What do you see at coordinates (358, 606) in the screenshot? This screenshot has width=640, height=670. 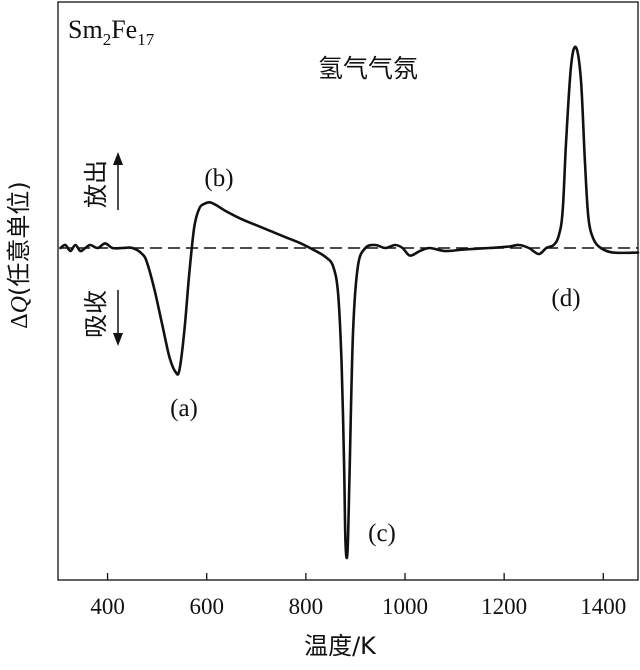 I see `x-axis-tick-labels: 400 600 800 1000 1200 1400` at bounding box center [358, 606].